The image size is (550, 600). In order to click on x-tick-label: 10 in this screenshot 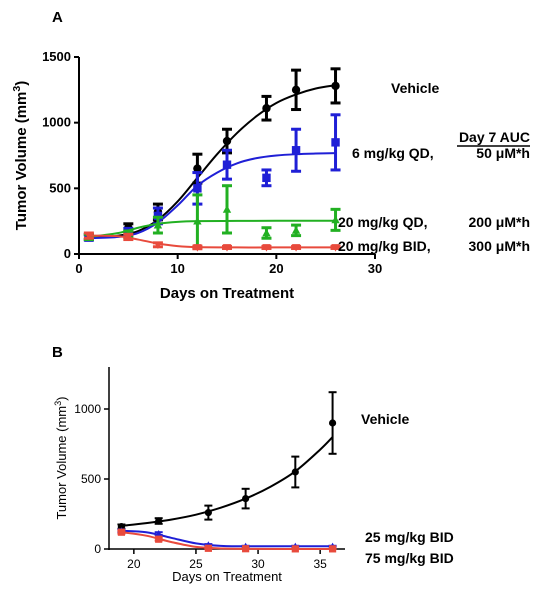, I will do `click(177, 268)`.